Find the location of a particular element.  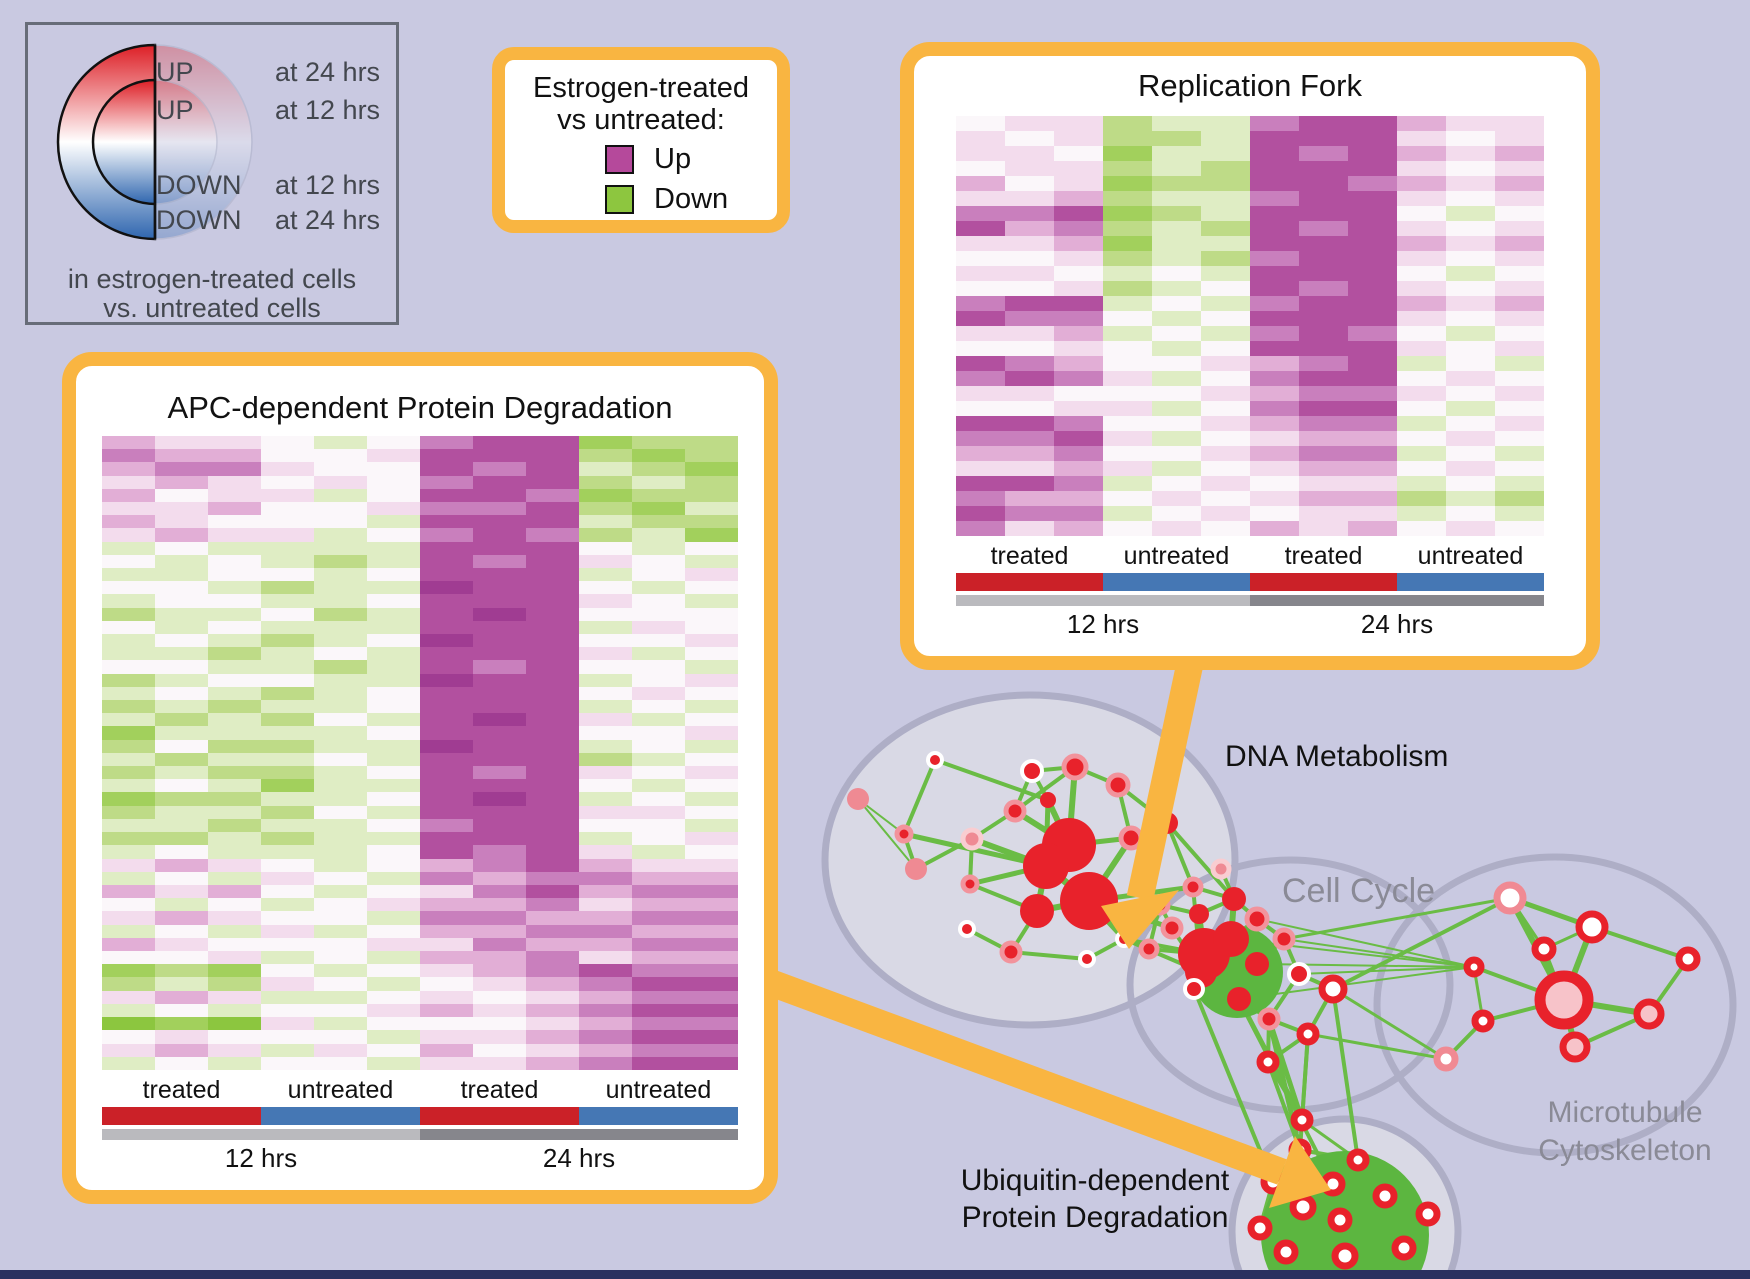

slide-bottom-border is located at coordinates (875, 1274).